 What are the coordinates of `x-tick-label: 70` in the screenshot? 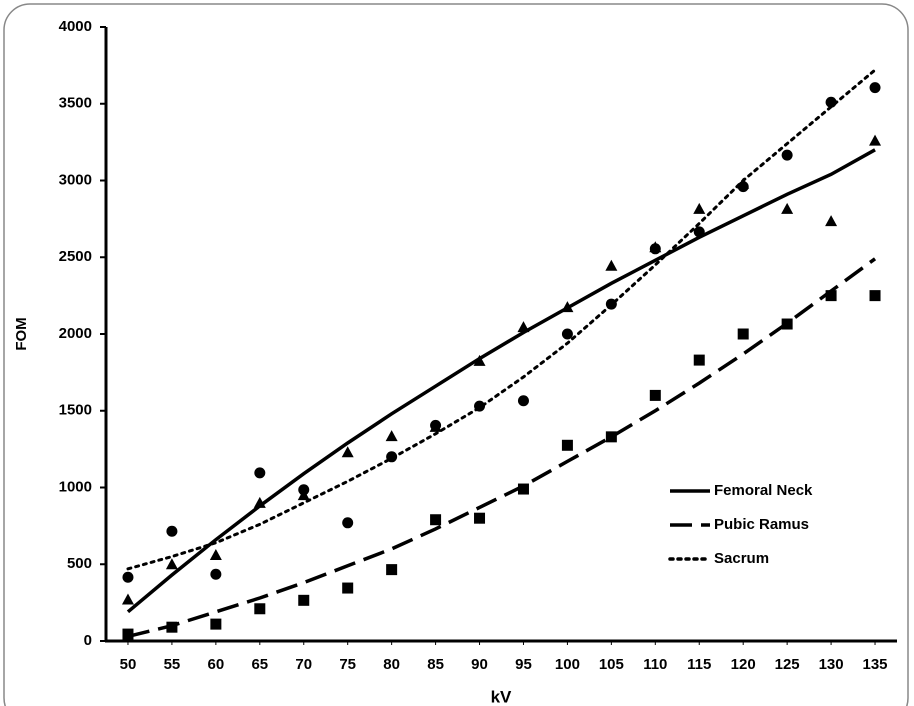 It's located at (303, 664).